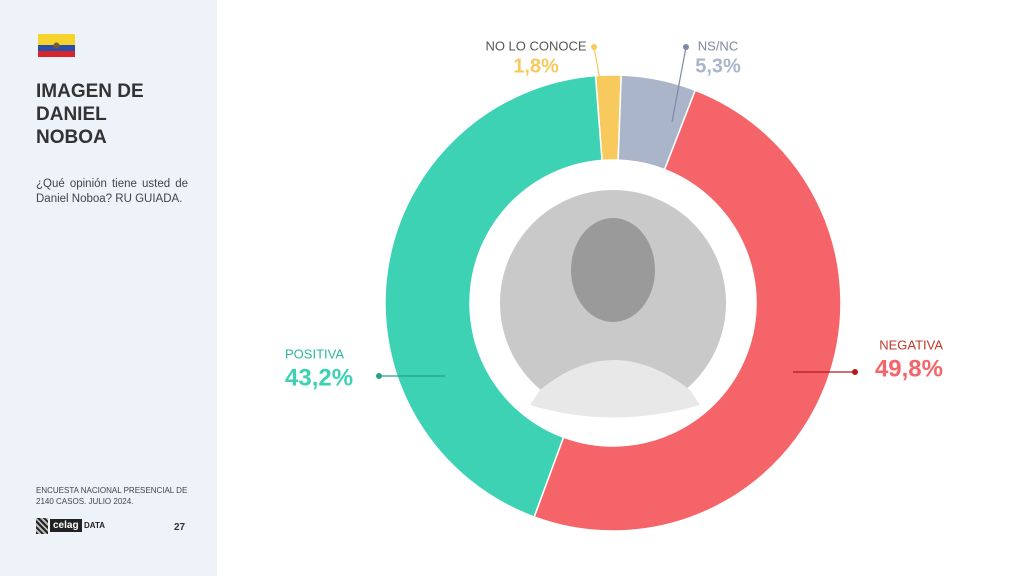  I want to click on portrait-face, so click(613, 270).